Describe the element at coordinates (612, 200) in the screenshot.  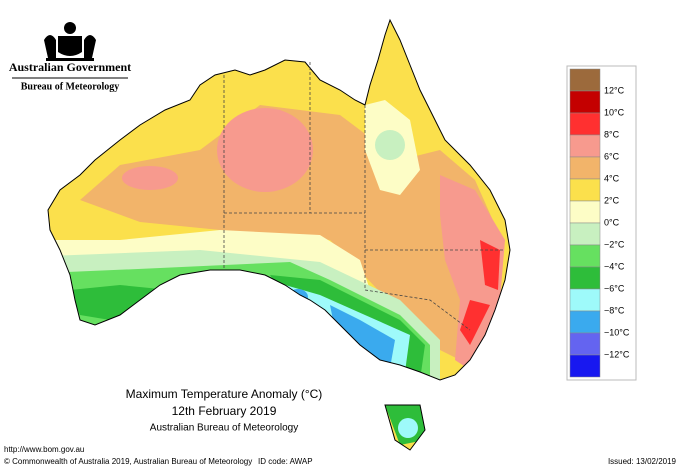
I see `legend-label: 2°C` at that location.